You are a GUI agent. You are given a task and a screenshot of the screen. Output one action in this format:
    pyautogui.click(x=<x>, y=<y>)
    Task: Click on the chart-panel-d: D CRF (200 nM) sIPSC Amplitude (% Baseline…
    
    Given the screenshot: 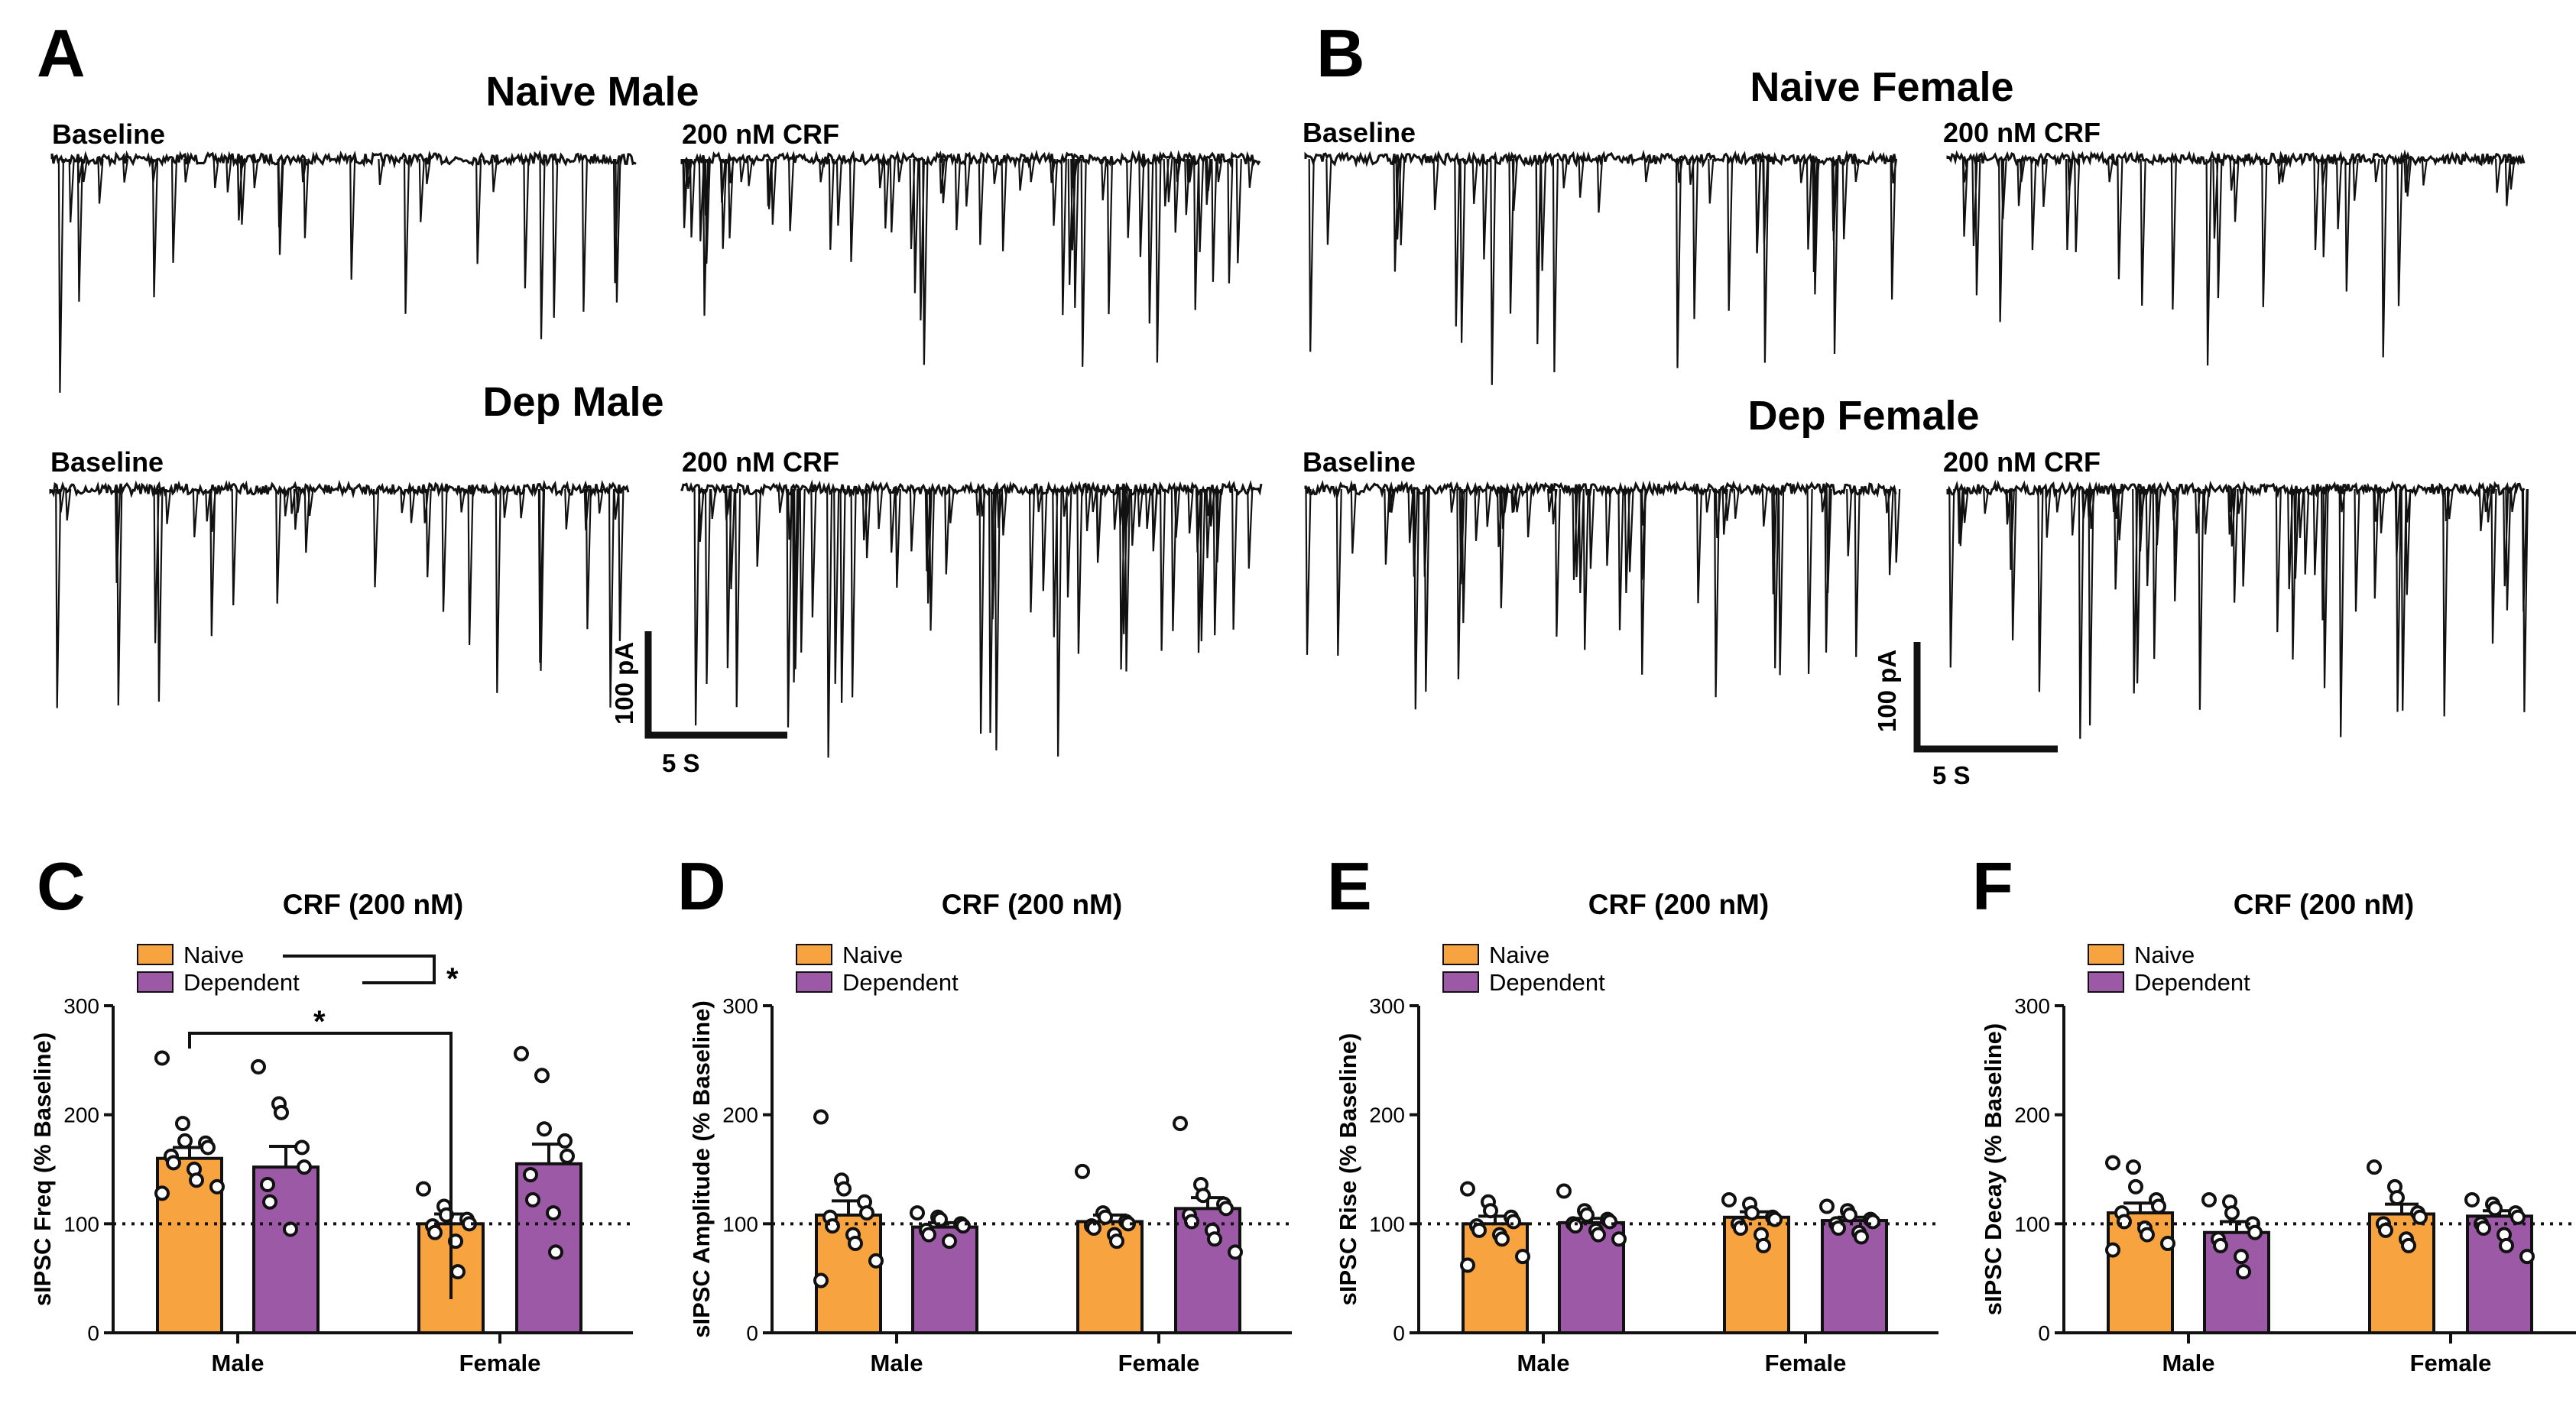 What is the action you would take?
    pyautogui.click(x=984, y=1112)
    